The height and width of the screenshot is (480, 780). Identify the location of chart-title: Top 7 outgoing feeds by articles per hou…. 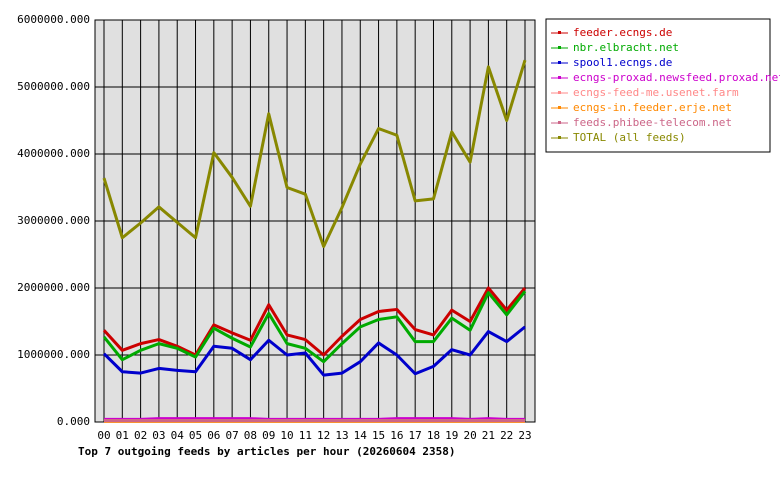
(267, 451).